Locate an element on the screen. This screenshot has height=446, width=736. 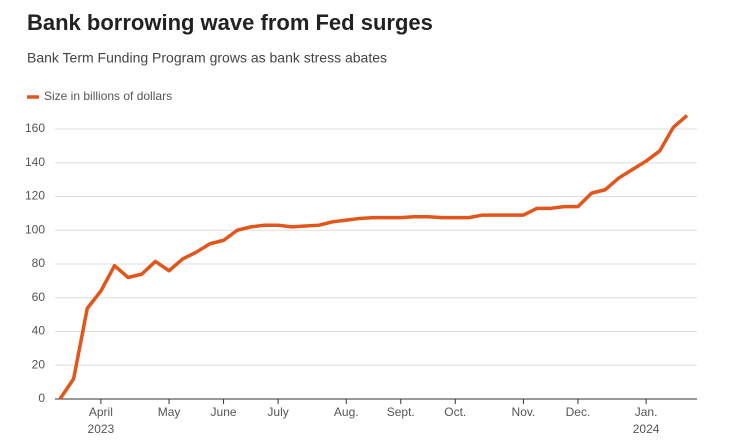
y-tick-label: 80 is located at coordinates (39, 263).